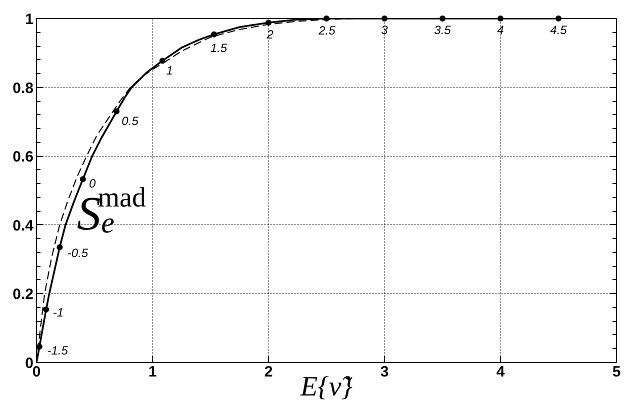 The width and height of the screenshot is (626, 408). Describe the element at coordinates (23, 157) in the screenshot. I see `y-tick-label: 0.6` at that location.